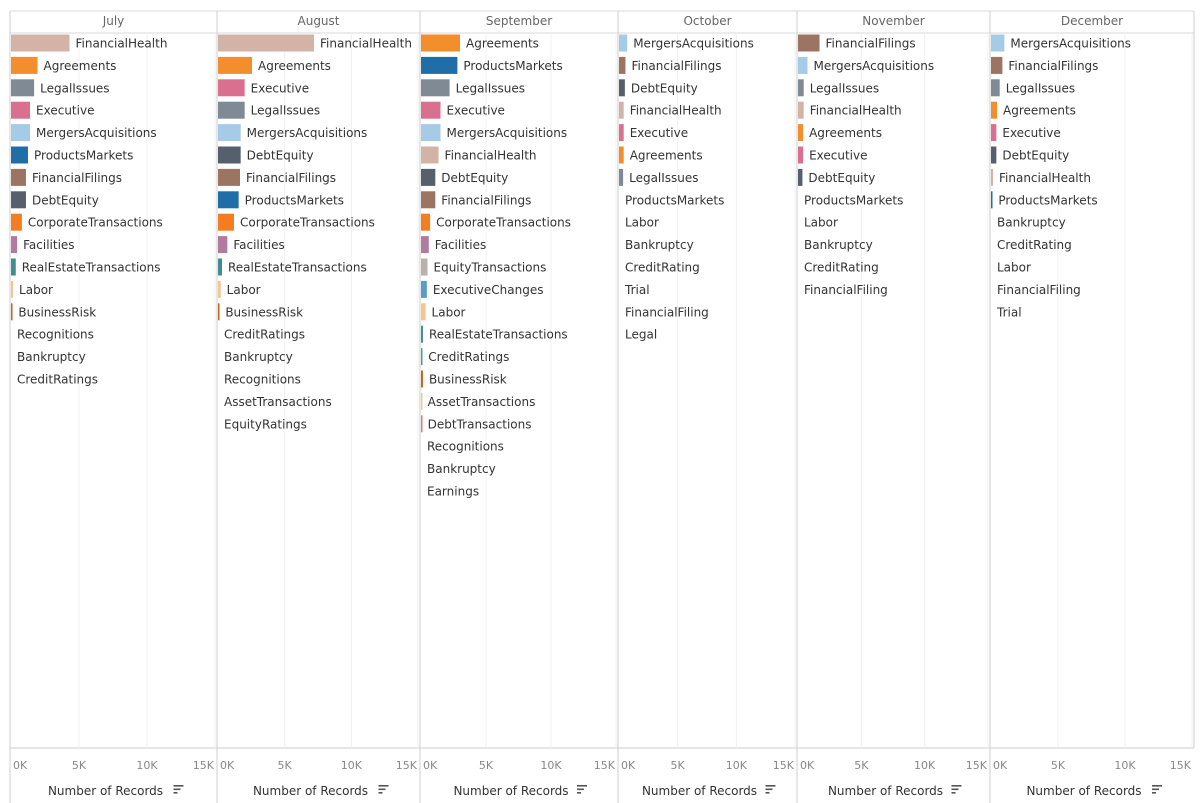  What do you see at coordinates (707, 21) in the screenshot?
I see `month-header: October` at bounding box center [707, 21].